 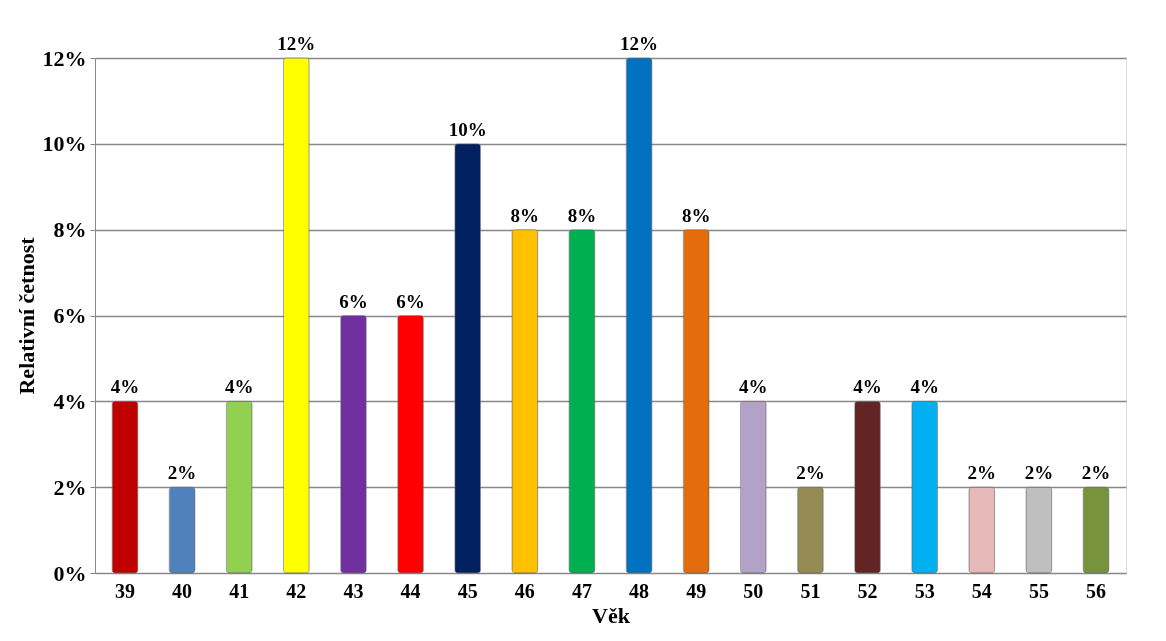 What do you see at coordinates (410, 590) in the screenshot?
I see `x-tick-label: 44` at bounding box center [410, 590].